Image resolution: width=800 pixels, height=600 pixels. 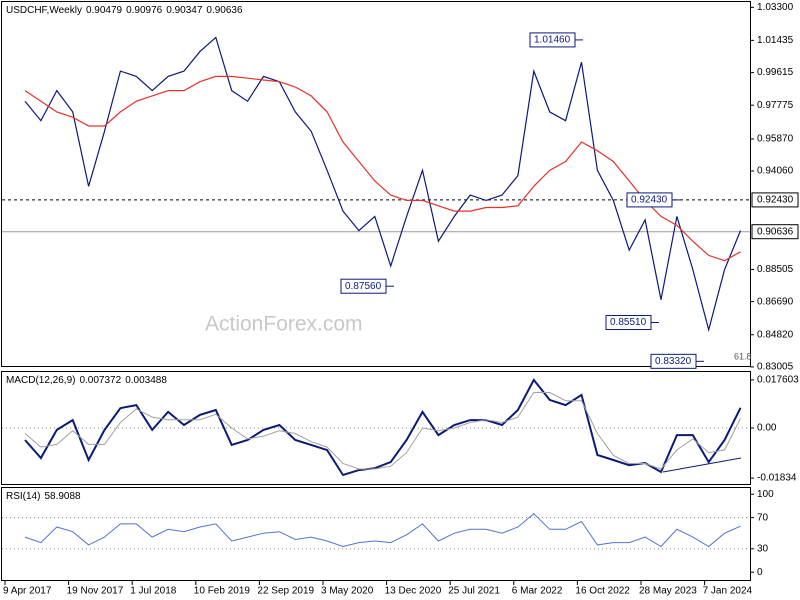 What do you see at coordinates (668, 591) in the screenshot?
I see `x-tick-label: 28 May 2023` at bounding box center [668, 591].